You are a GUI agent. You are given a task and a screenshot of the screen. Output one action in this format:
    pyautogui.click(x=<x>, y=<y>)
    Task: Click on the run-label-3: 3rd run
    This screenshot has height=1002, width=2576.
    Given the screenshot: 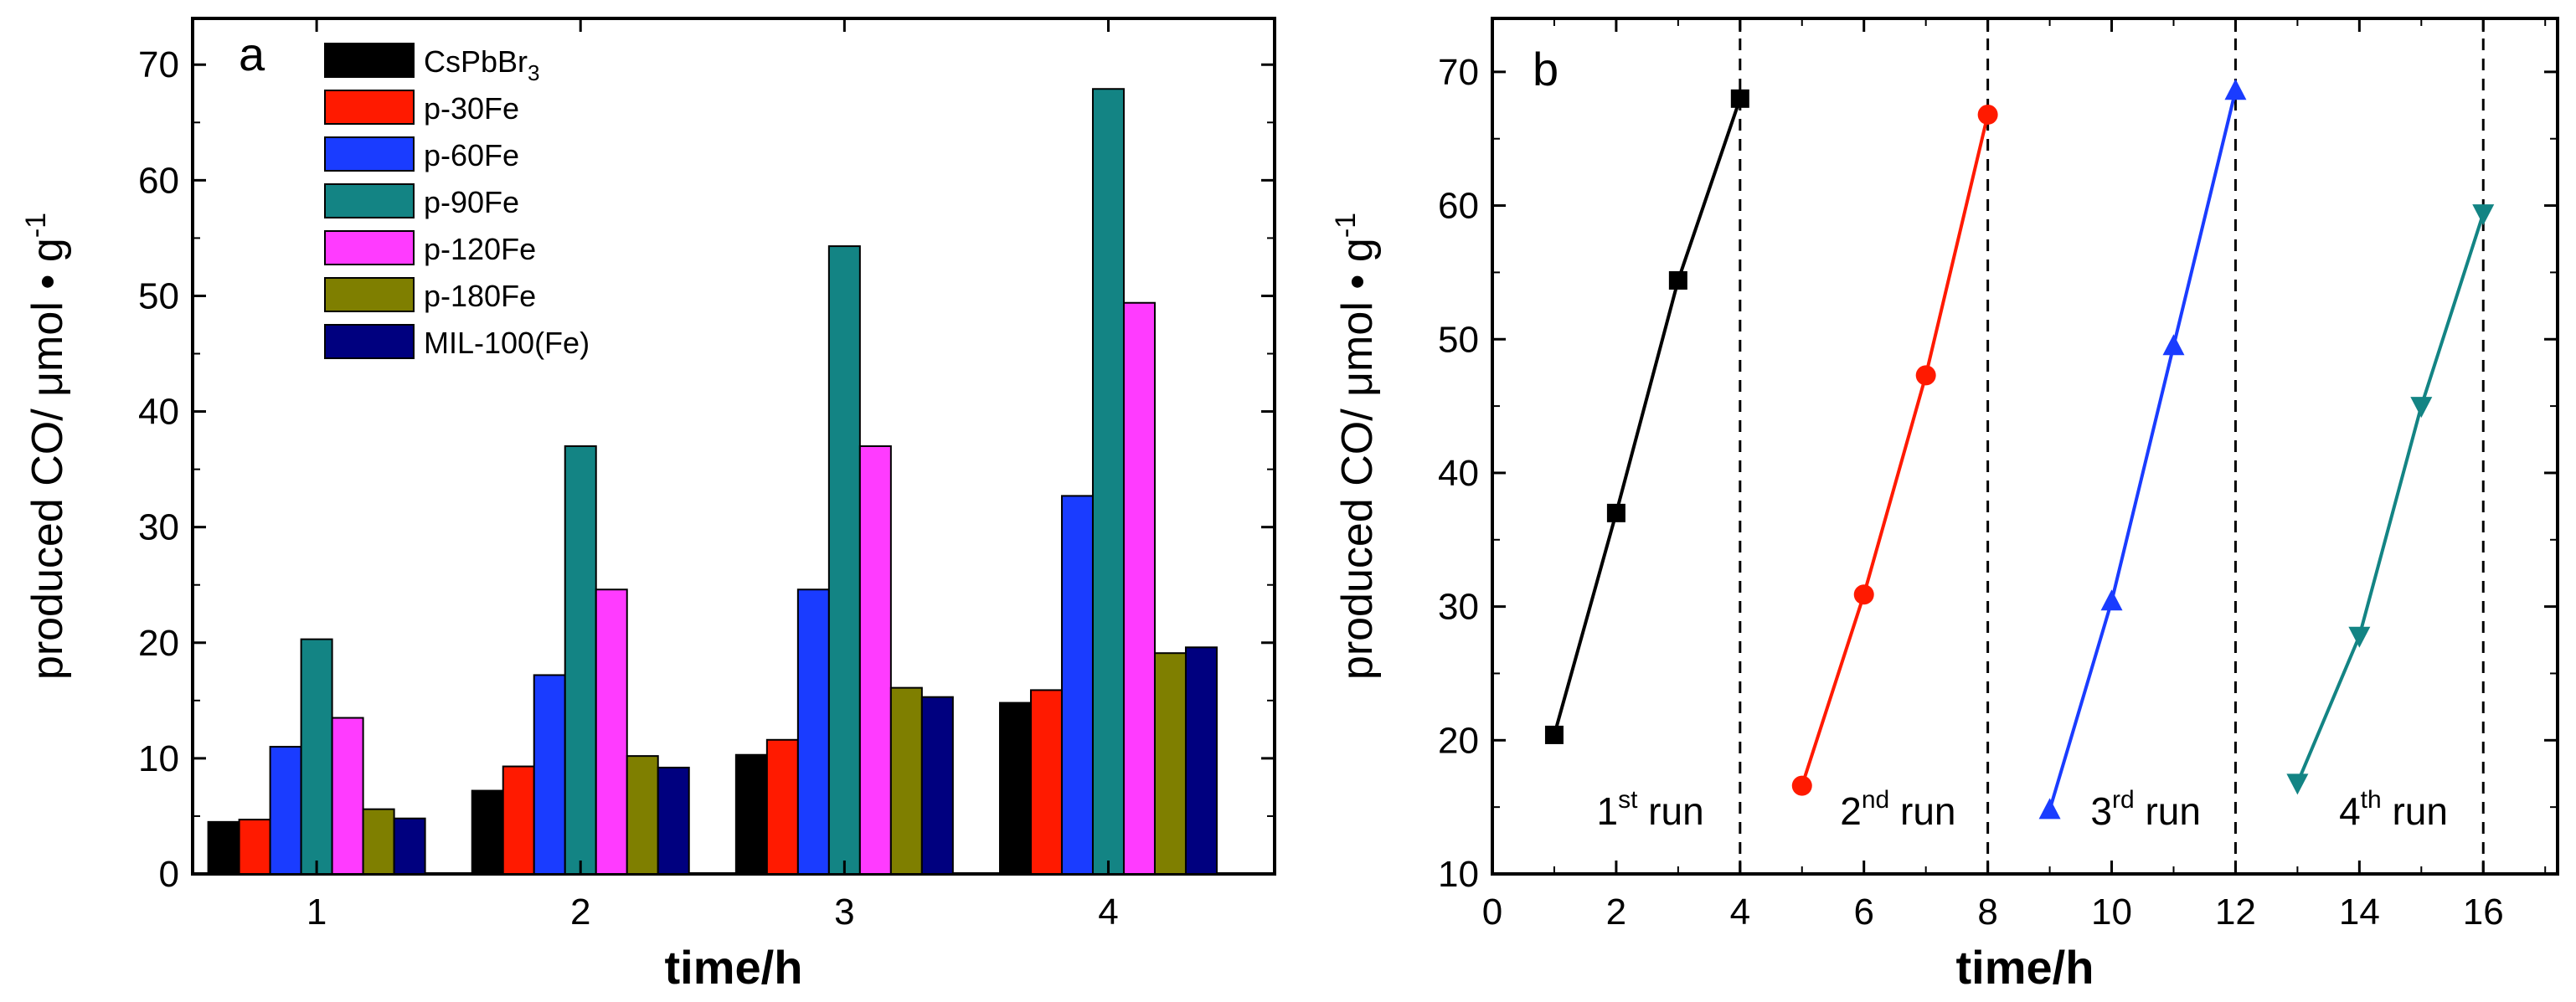 What is the action you would take?
    pyautogui.click(x=2145, y=809)
    